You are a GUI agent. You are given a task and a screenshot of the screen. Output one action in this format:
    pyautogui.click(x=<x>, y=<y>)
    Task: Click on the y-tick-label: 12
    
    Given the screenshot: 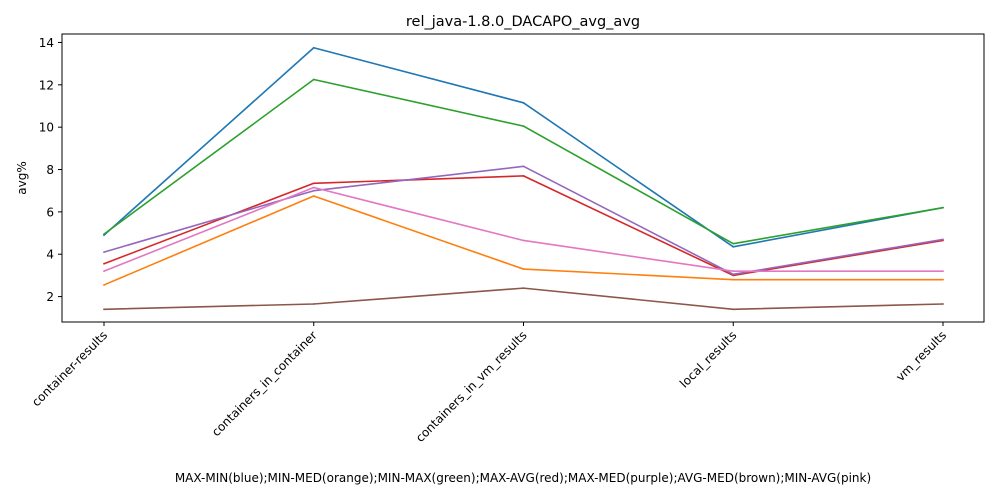 What is the action you would take?
    pyautogui.click(x=46, y=85)
    